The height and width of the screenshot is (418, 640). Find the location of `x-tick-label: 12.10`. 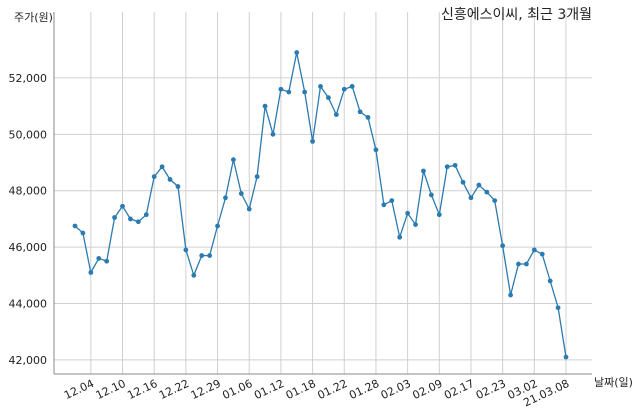

x-tick-label: 12.10 is located at coordinates (111, 389).